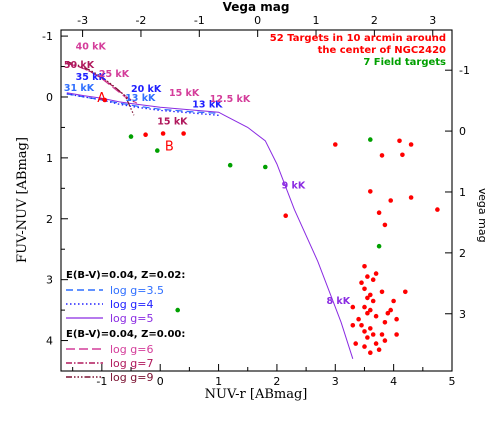 The height and width of the screenshot is (434, 485). Describe the element at coordinates (358, 38) in the screenshot. I see `legend-header-line: 52 Targets in 10 arcmin around` at that location.